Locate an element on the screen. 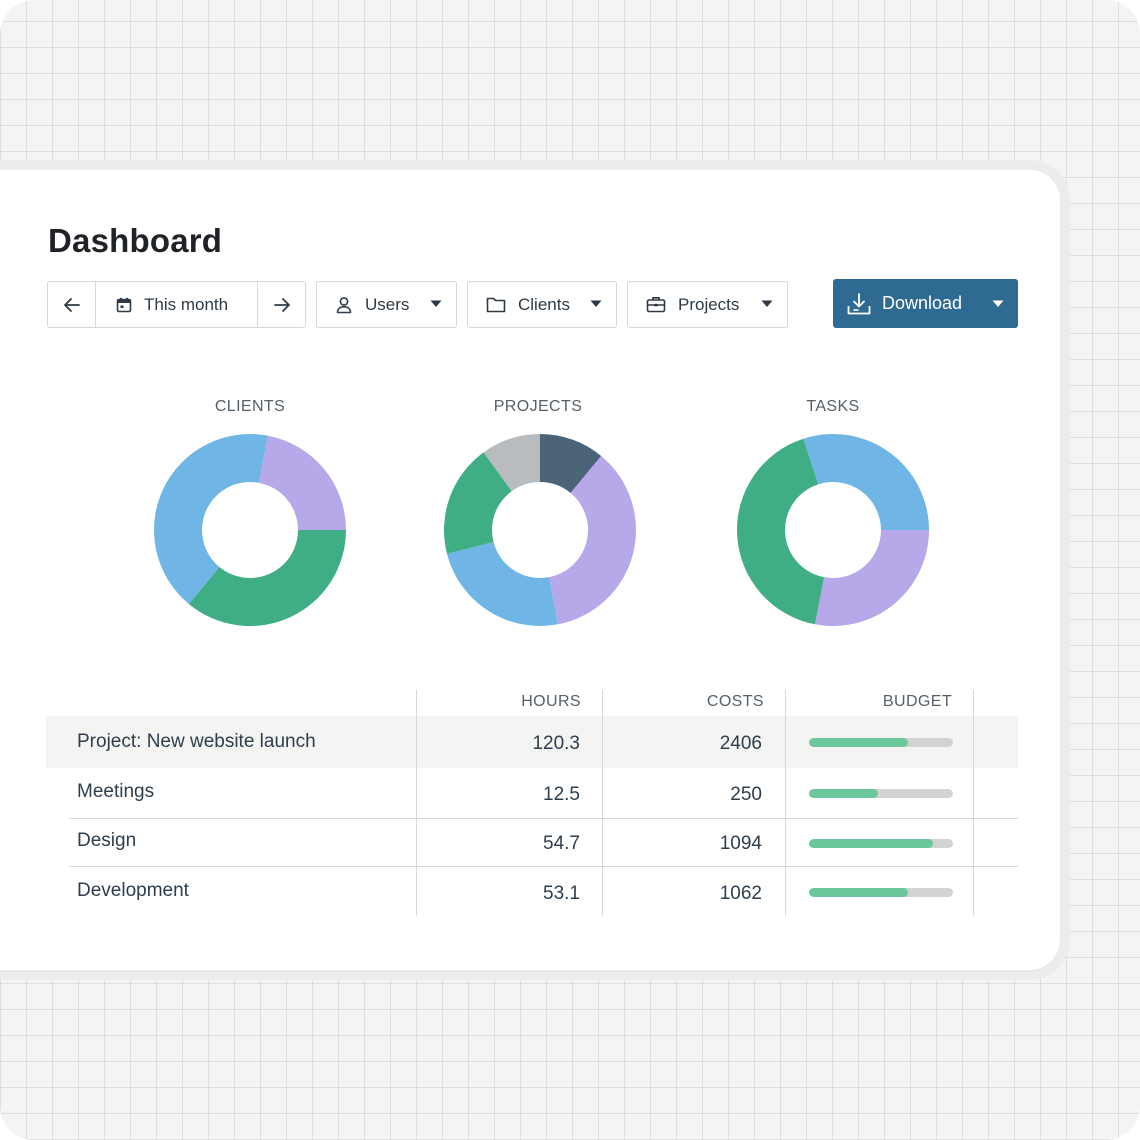 The image size is (1140, 1140). row-costs: 2406 is located at coordinates (740, 743).